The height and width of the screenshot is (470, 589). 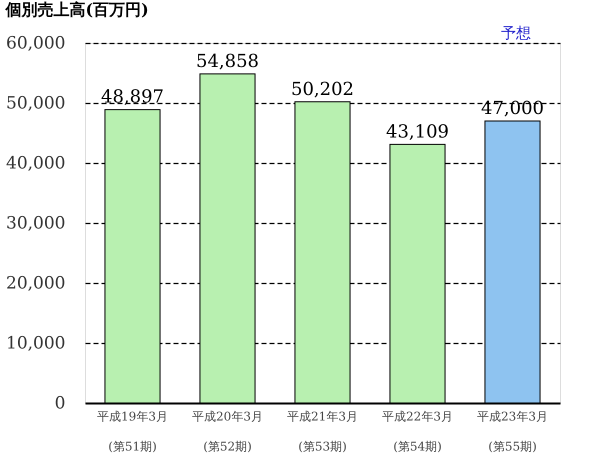 I want to click on data-label: 48,897, so click(x=132, y=97).